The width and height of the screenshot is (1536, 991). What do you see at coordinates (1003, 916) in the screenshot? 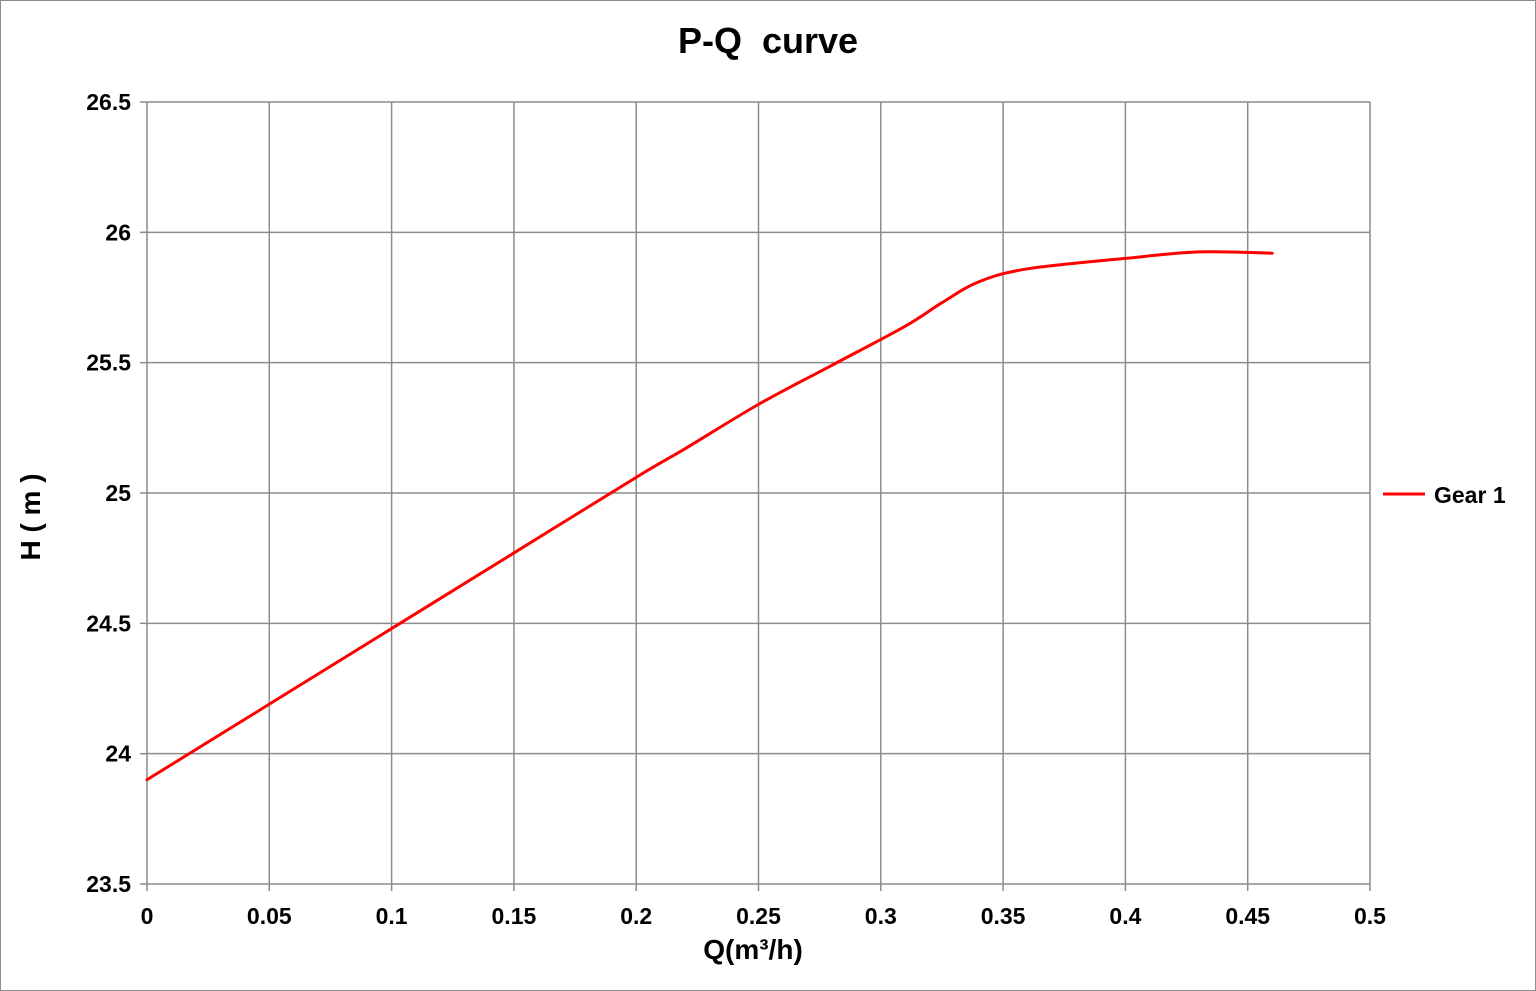
I see `x-tick-label: 0.35` at bounding box center [1003, 916].